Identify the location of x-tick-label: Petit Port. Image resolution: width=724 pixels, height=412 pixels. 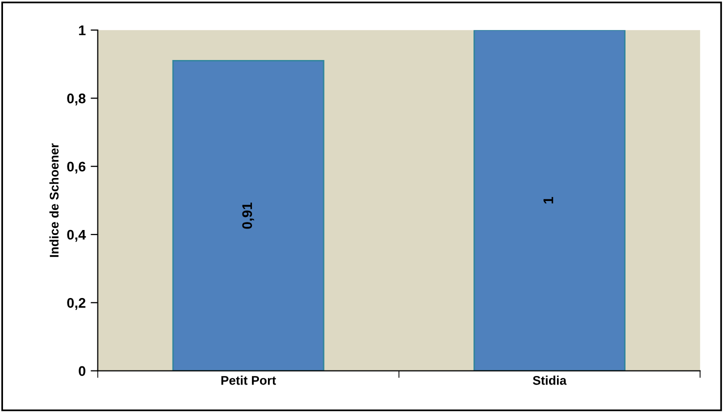
(248, 380).